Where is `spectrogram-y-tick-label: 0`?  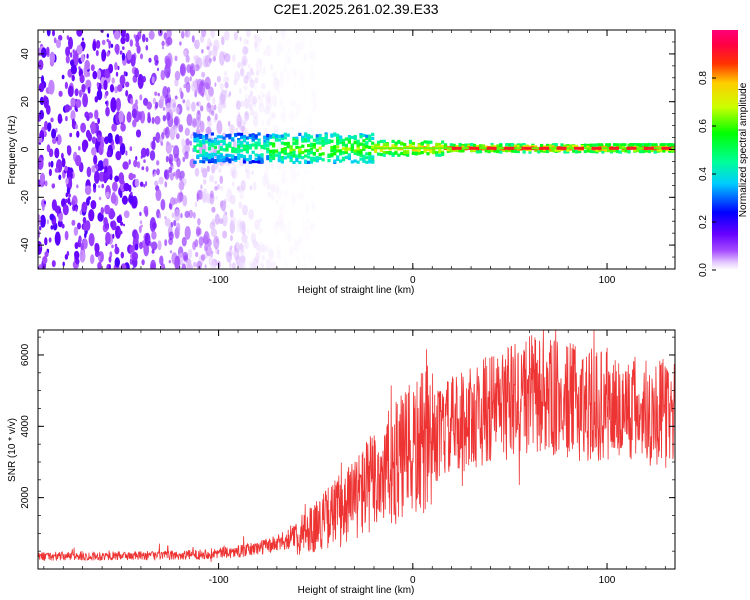 spectrogram-y-tick-label: 0 is located at coordinates (25, 149).